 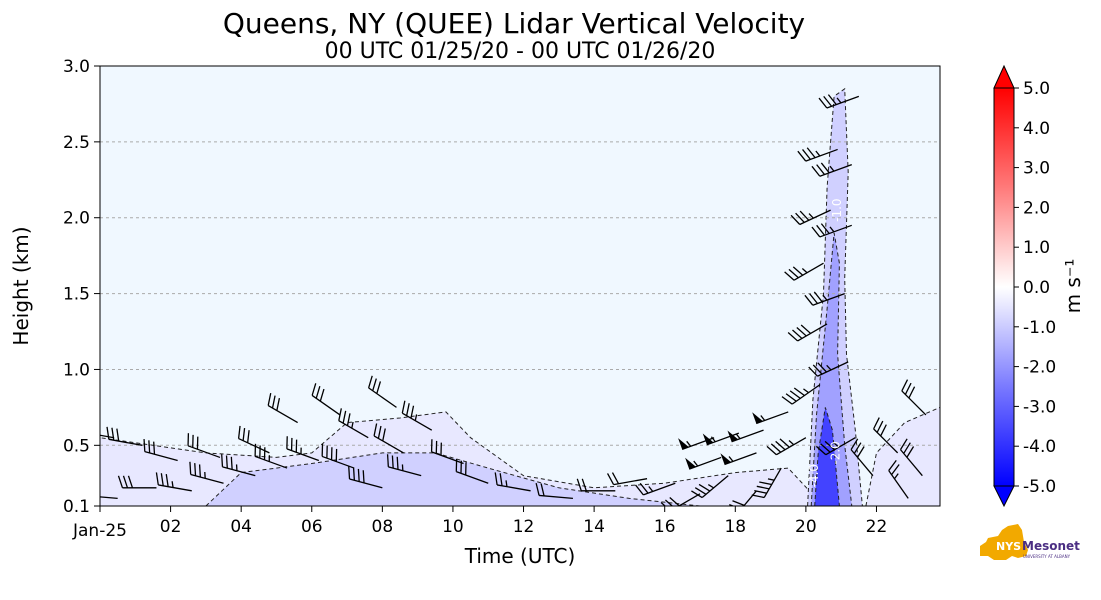 What do you see at coordinates (877, 527) in the screenshot?
I see `x-tick-label: 22` at bounding box center [877, 527].